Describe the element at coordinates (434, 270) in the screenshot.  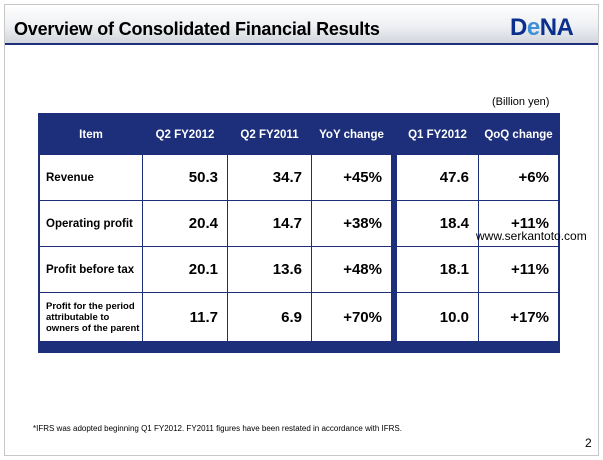
I see `cell-q1-fy2012: 18.1` at that location.